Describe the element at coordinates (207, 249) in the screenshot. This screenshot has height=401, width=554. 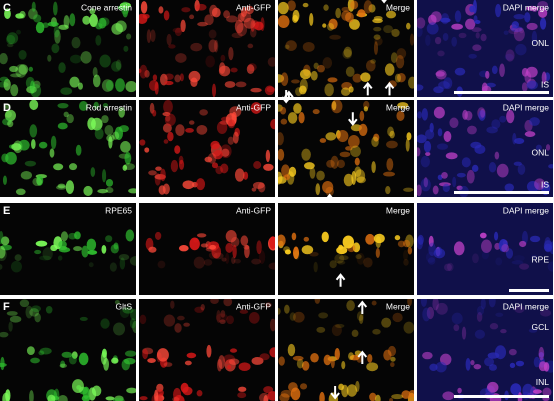
I see `panel-bg` at that location.